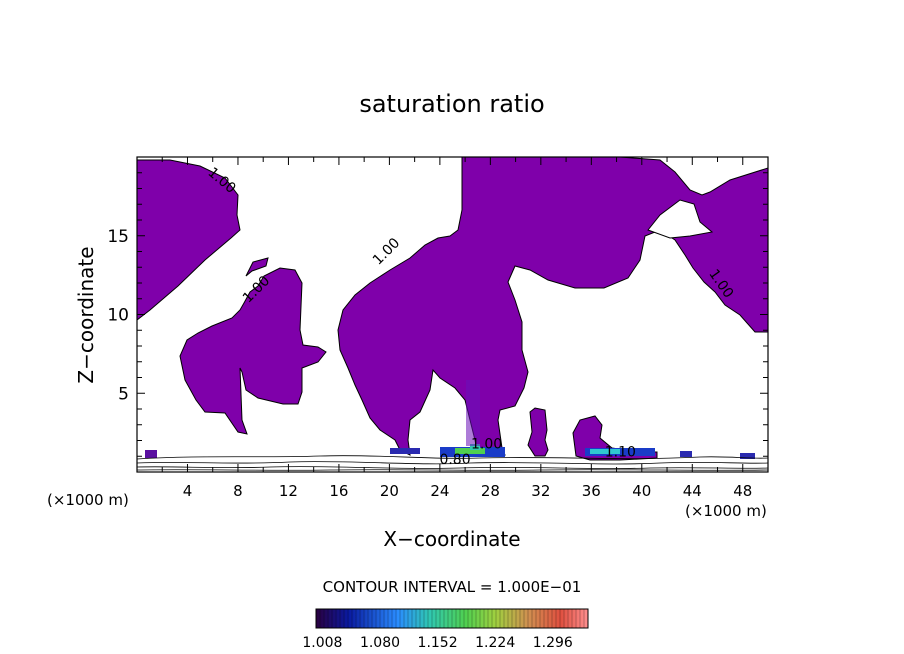 This screenshot has height=654, width=904. I want to click on x-tick-label: 28, so click(490, 491).